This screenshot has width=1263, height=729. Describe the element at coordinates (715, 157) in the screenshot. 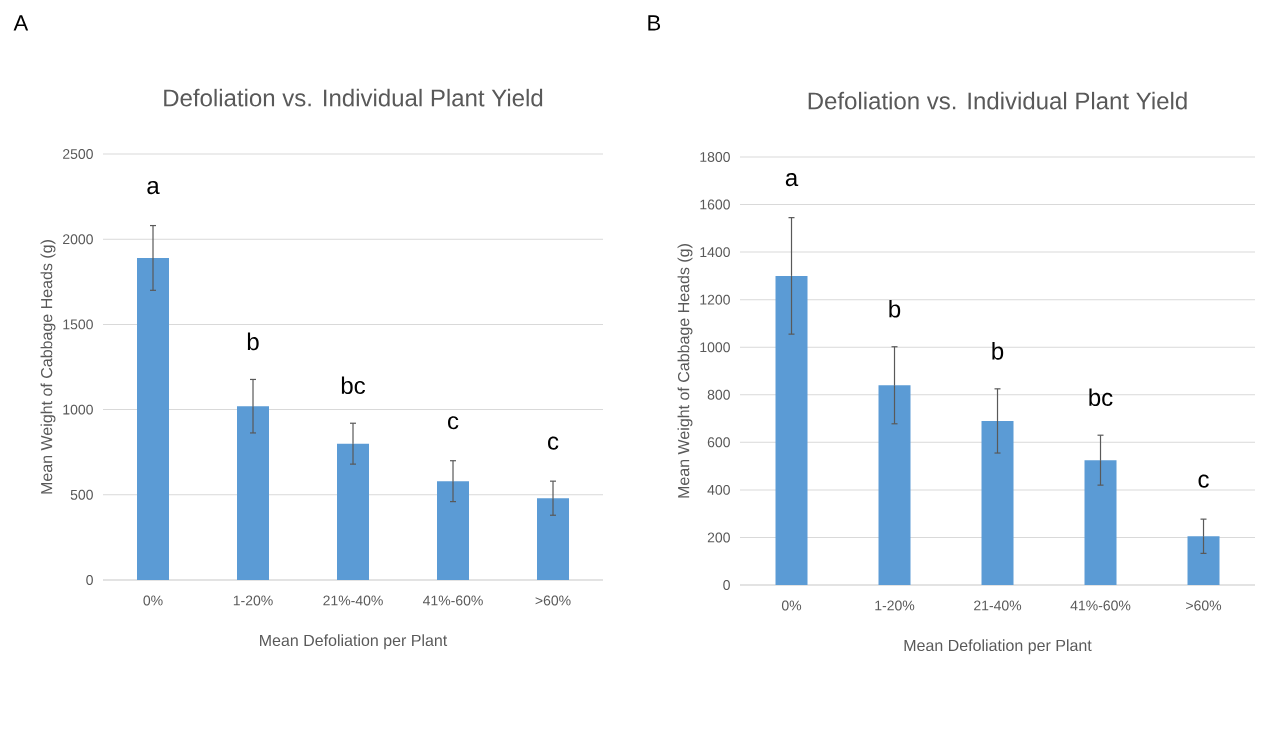

I see `y-tick-label: 1800` at that location.